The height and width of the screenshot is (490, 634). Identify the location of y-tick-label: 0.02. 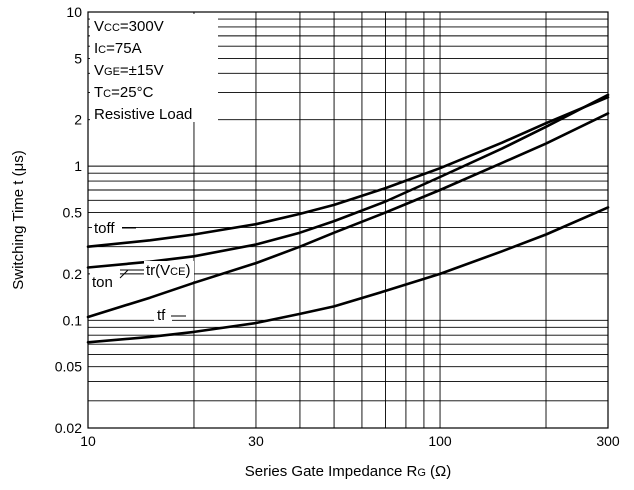
(68, 428).